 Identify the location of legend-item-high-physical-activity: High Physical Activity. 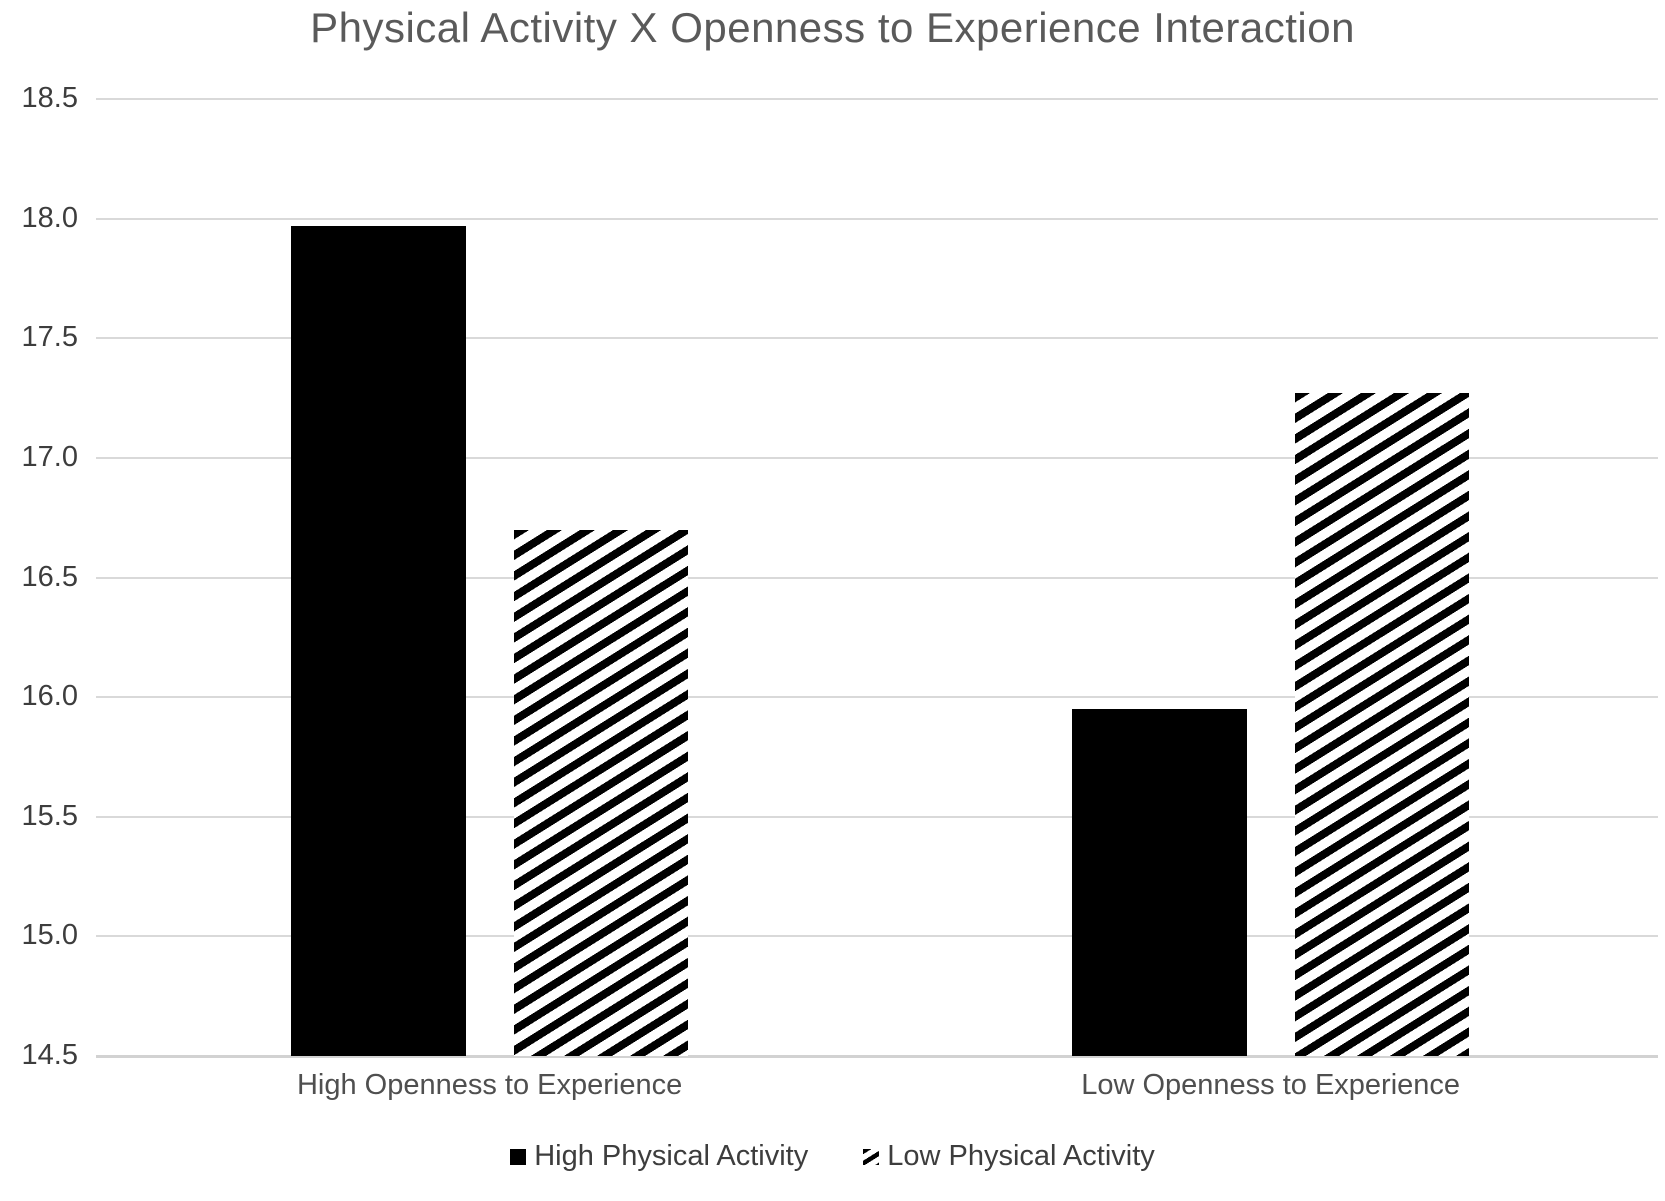
(659, 1156).